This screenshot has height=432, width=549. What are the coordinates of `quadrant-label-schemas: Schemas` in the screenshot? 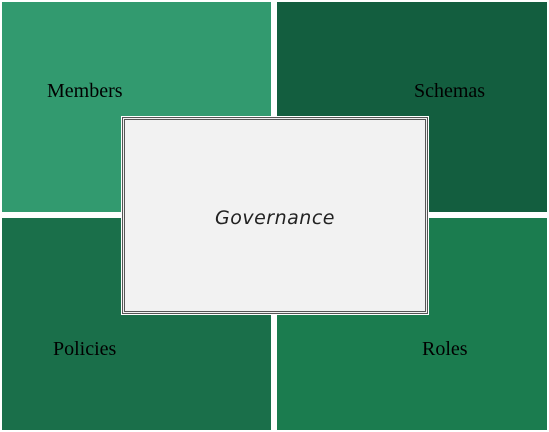 It's located at (450, 91).